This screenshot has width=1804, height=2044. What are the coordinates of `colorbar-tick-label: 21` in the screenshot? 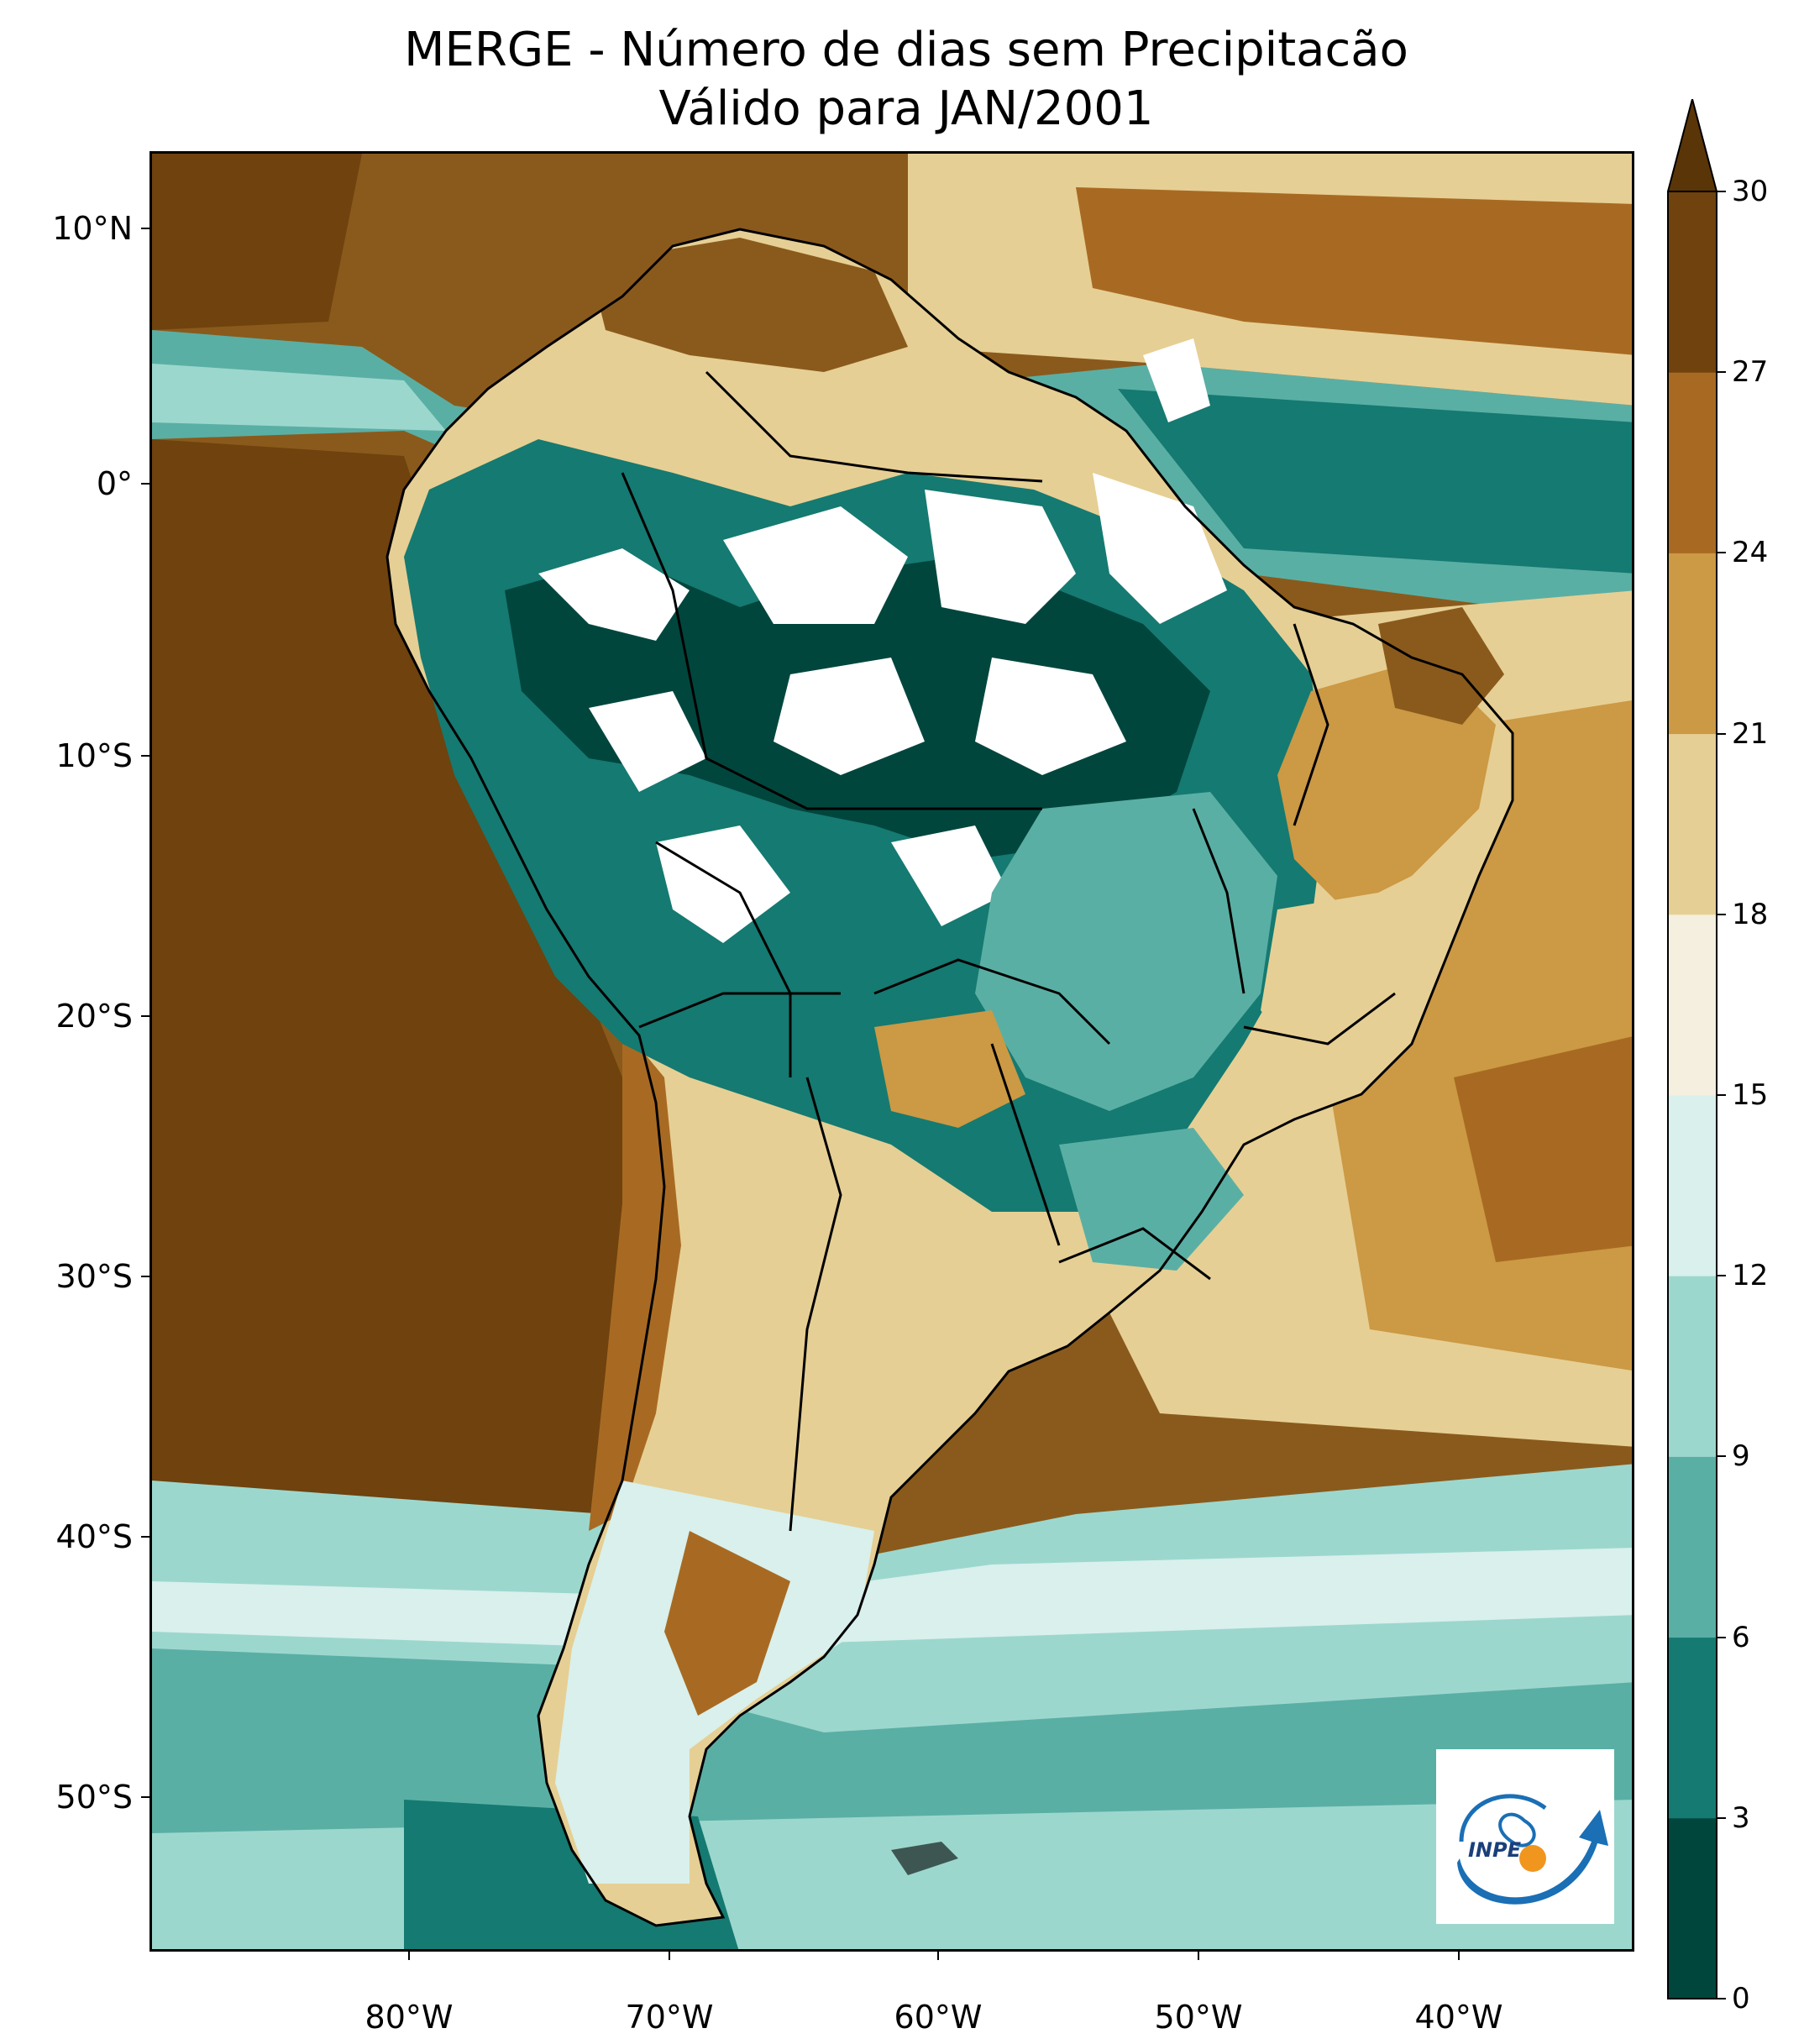 It's located at (1750, 733).